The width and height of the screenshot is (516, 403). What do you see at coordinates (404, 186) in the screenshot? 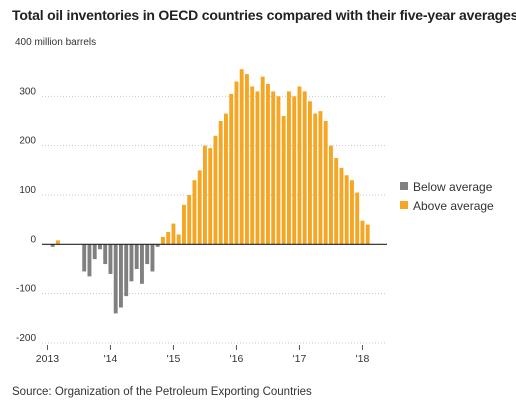
I see `legend-swatch-below-average` at bounding box center [404, 186].